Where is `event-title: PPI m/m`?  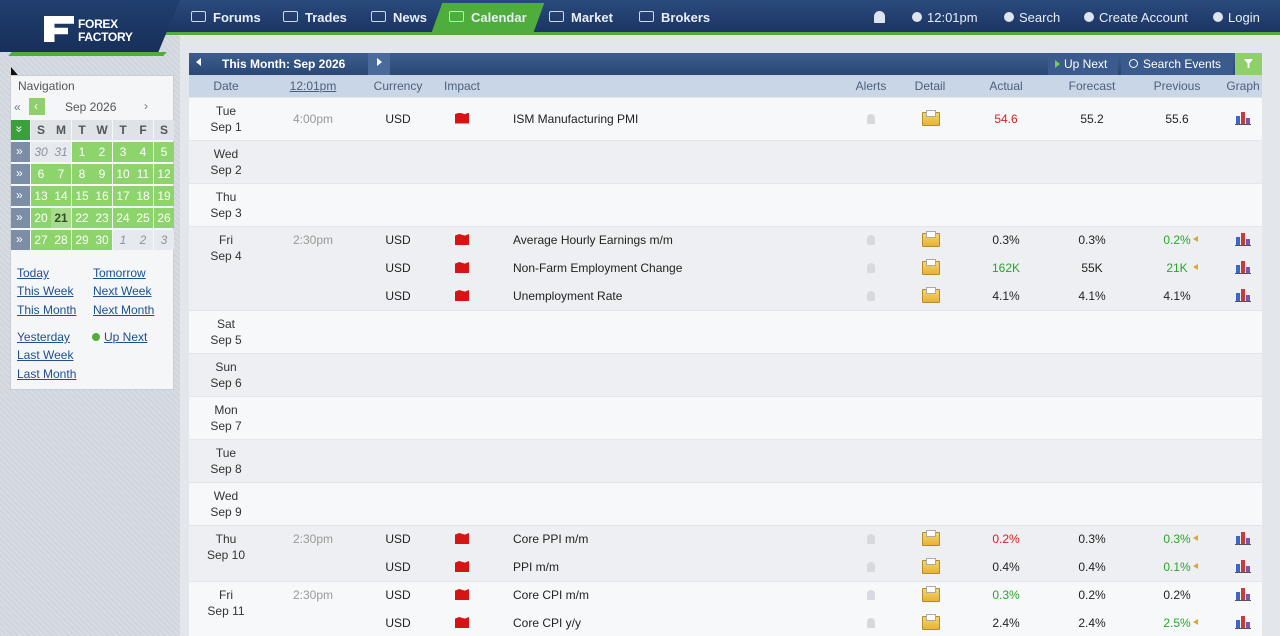
event-title: PPI m/m is located at coordinates (536, 567).